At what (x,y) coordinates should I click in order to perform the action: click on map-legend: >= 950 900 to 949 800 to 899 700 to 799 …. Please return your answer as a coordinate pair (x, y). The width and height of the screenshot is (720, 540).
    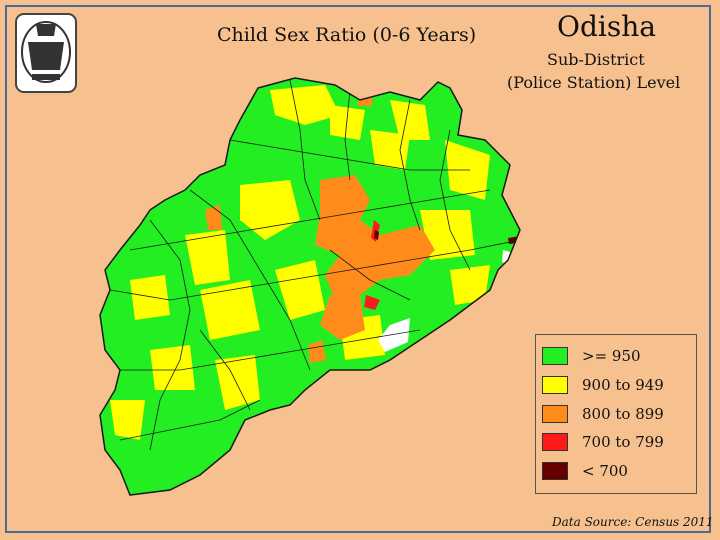
    Looking at the image, I should click on (616, 414).